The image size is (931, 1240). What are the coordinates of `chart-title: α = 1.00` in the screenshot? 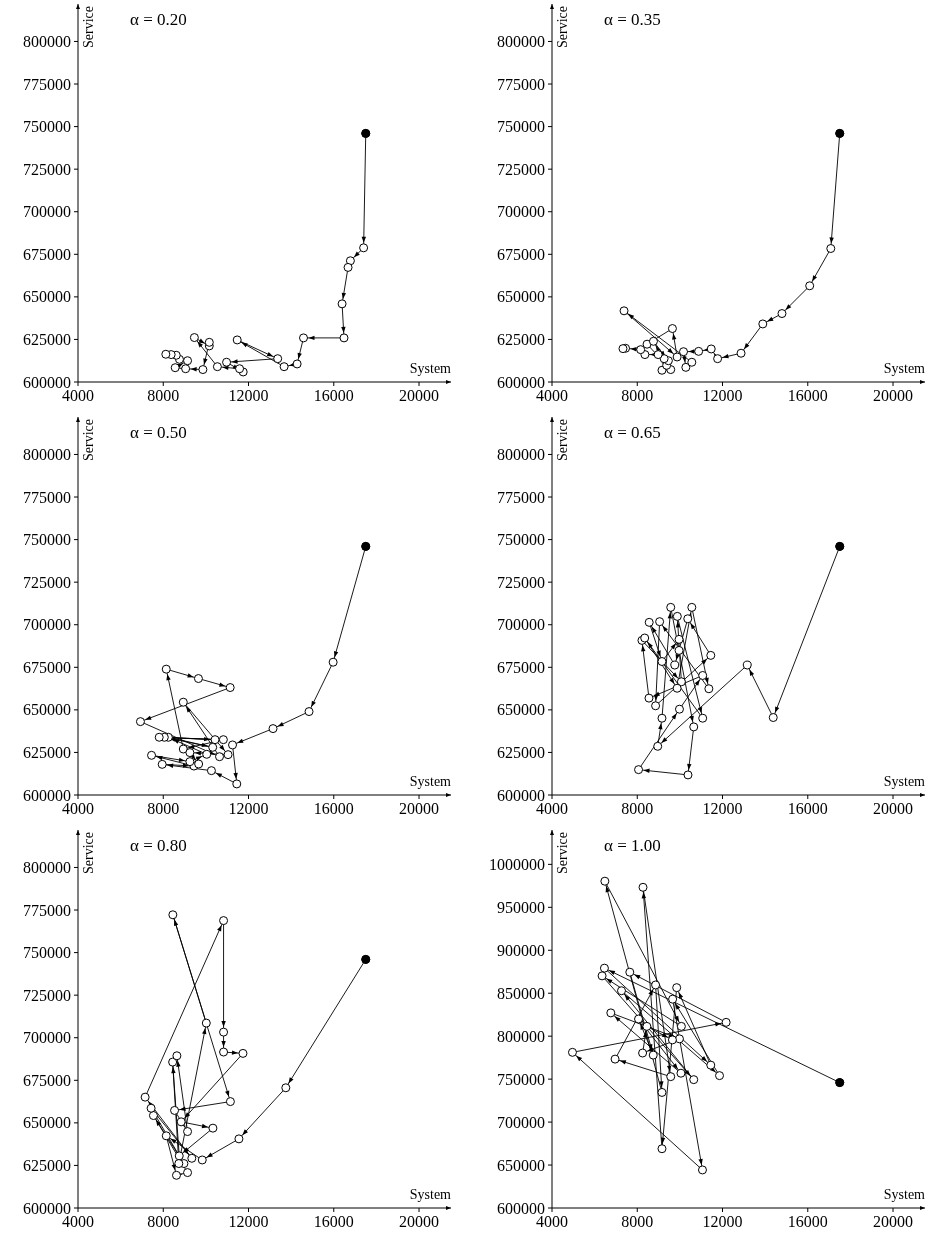 It's located at (632, 845).